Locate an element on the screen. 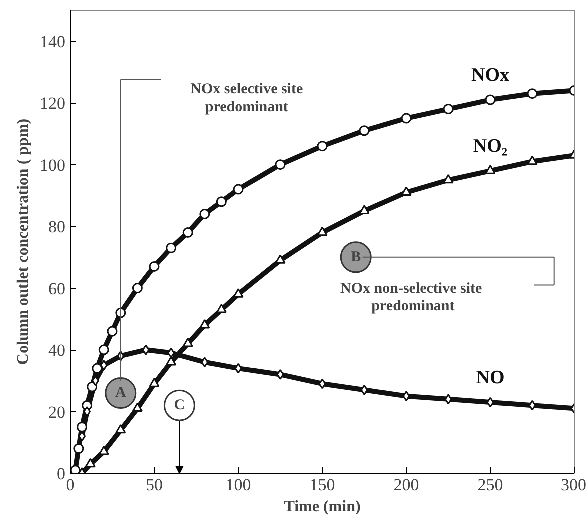  annotation: NOx selective site predominant is located at coordinates (247, 99).